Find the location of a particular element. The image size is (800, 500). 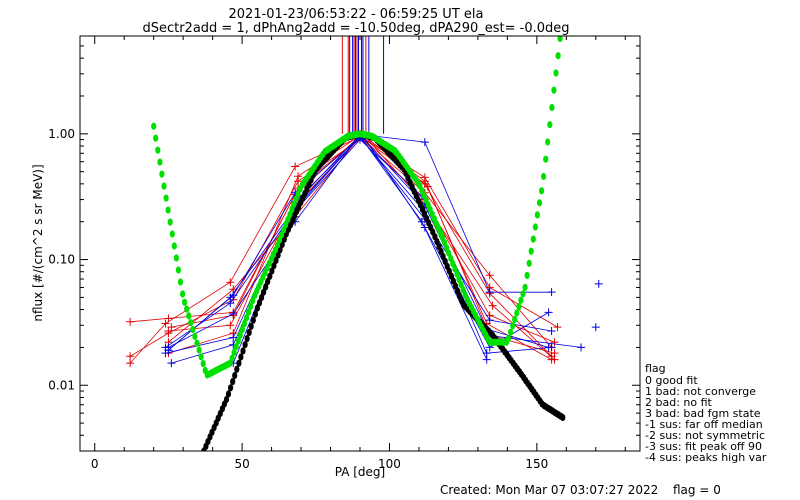

footer-flag: flag = 0 is located at coordinates (697, 490).